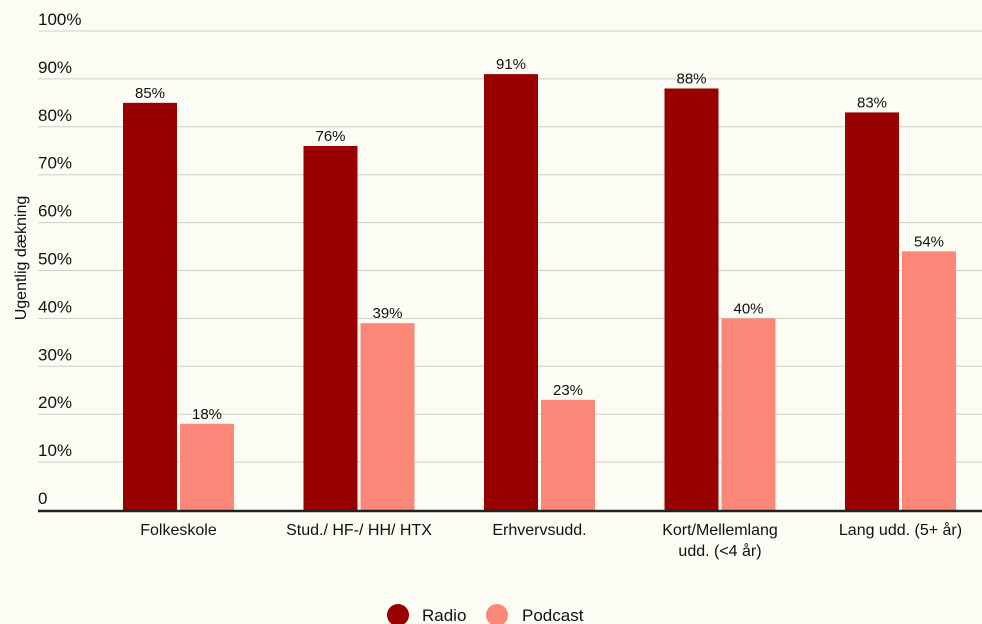 Image resolution: width=982 pixels, height=624 pixels. I want to click on y-tick-label: 60%, so click(55, 211).